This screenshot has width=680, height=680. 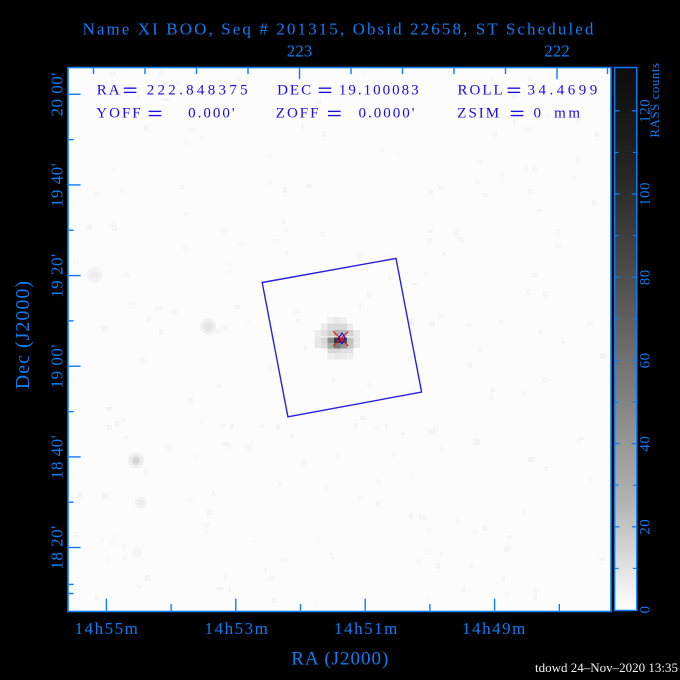 What do you see at coordinates (494, 628) in the screenshot?
I see `svg-text: 14h49m` at bounding box center [494, 628].